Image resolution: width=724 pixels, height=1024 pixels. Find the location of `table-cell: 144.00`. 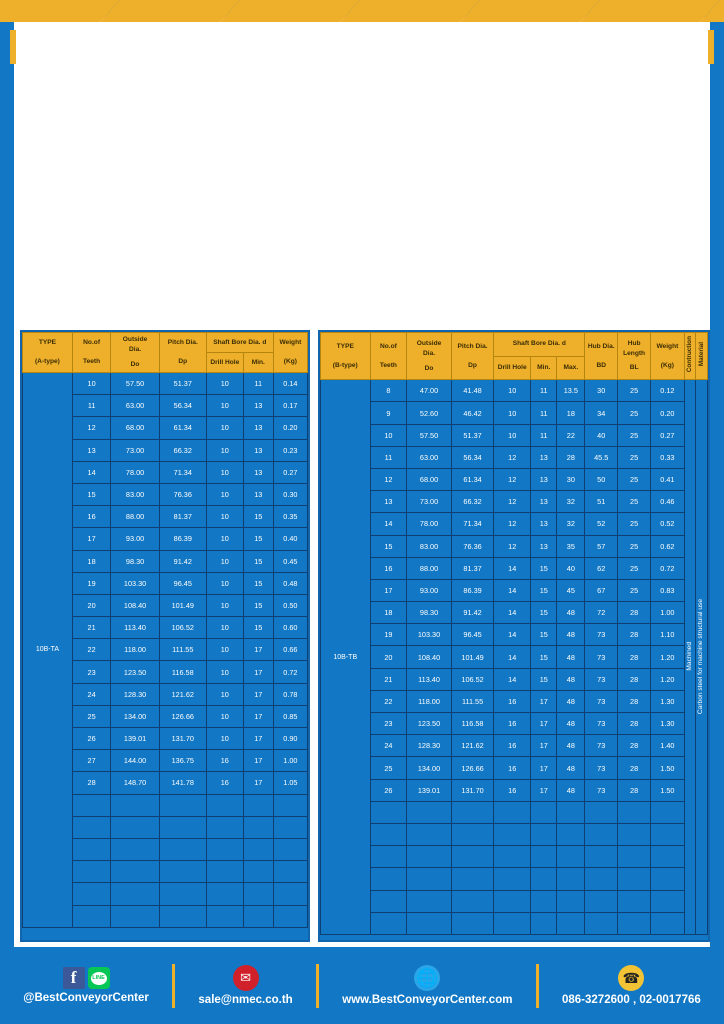

table-cell: 144.00 is located at coordinates (135, 761).